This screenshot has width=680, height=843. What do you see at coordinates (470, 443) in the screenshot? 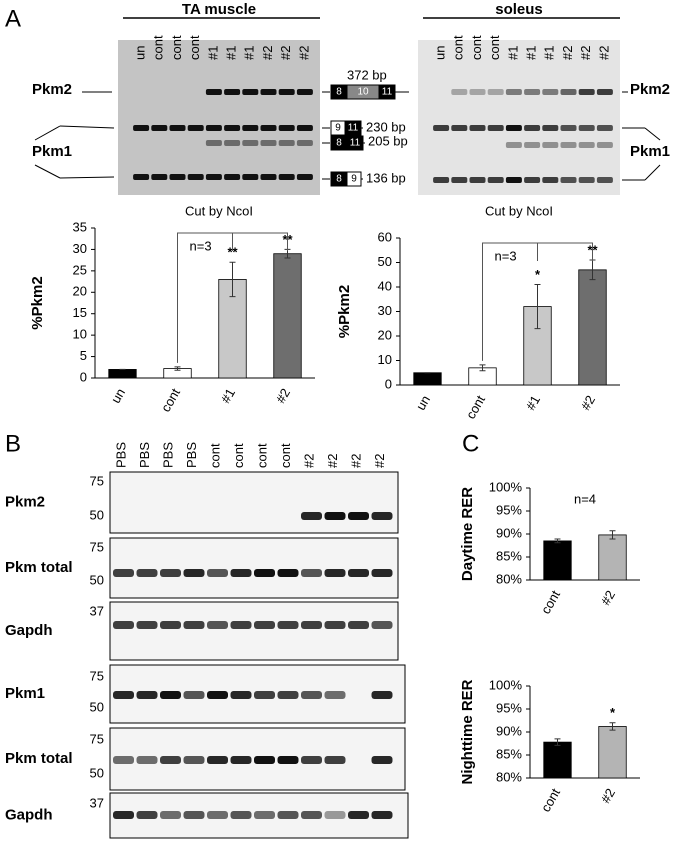
I see `panel-label: C` at bounding box center [470, 443].